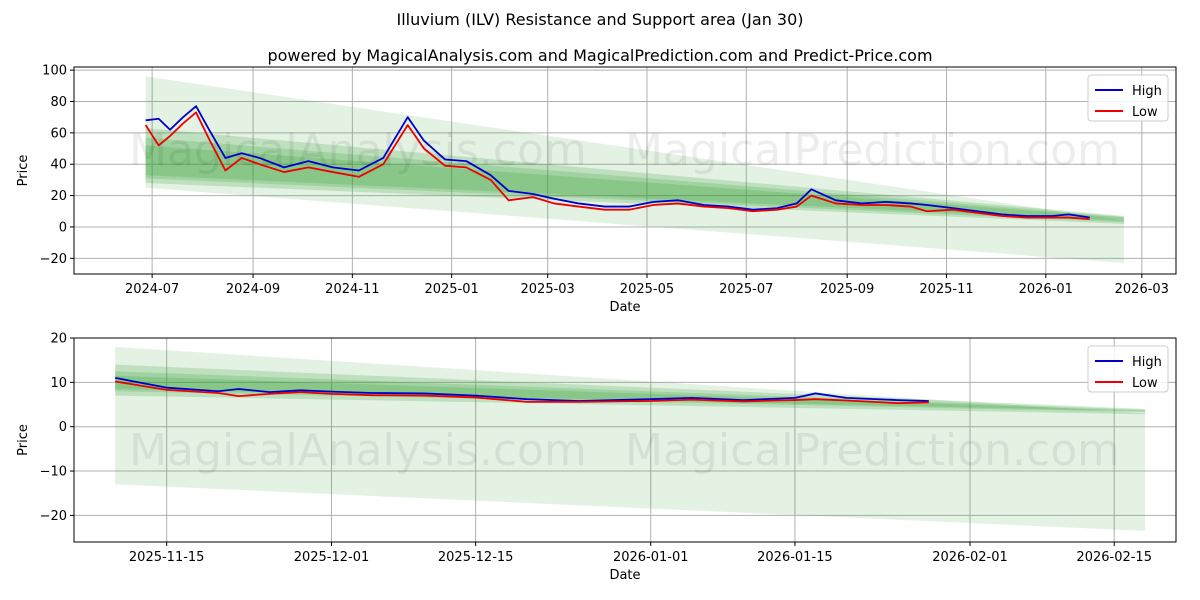  Describe the element at coordinates (1046, 289) in the screenshot. I see `x-tick-label: 2026-01` at that location.